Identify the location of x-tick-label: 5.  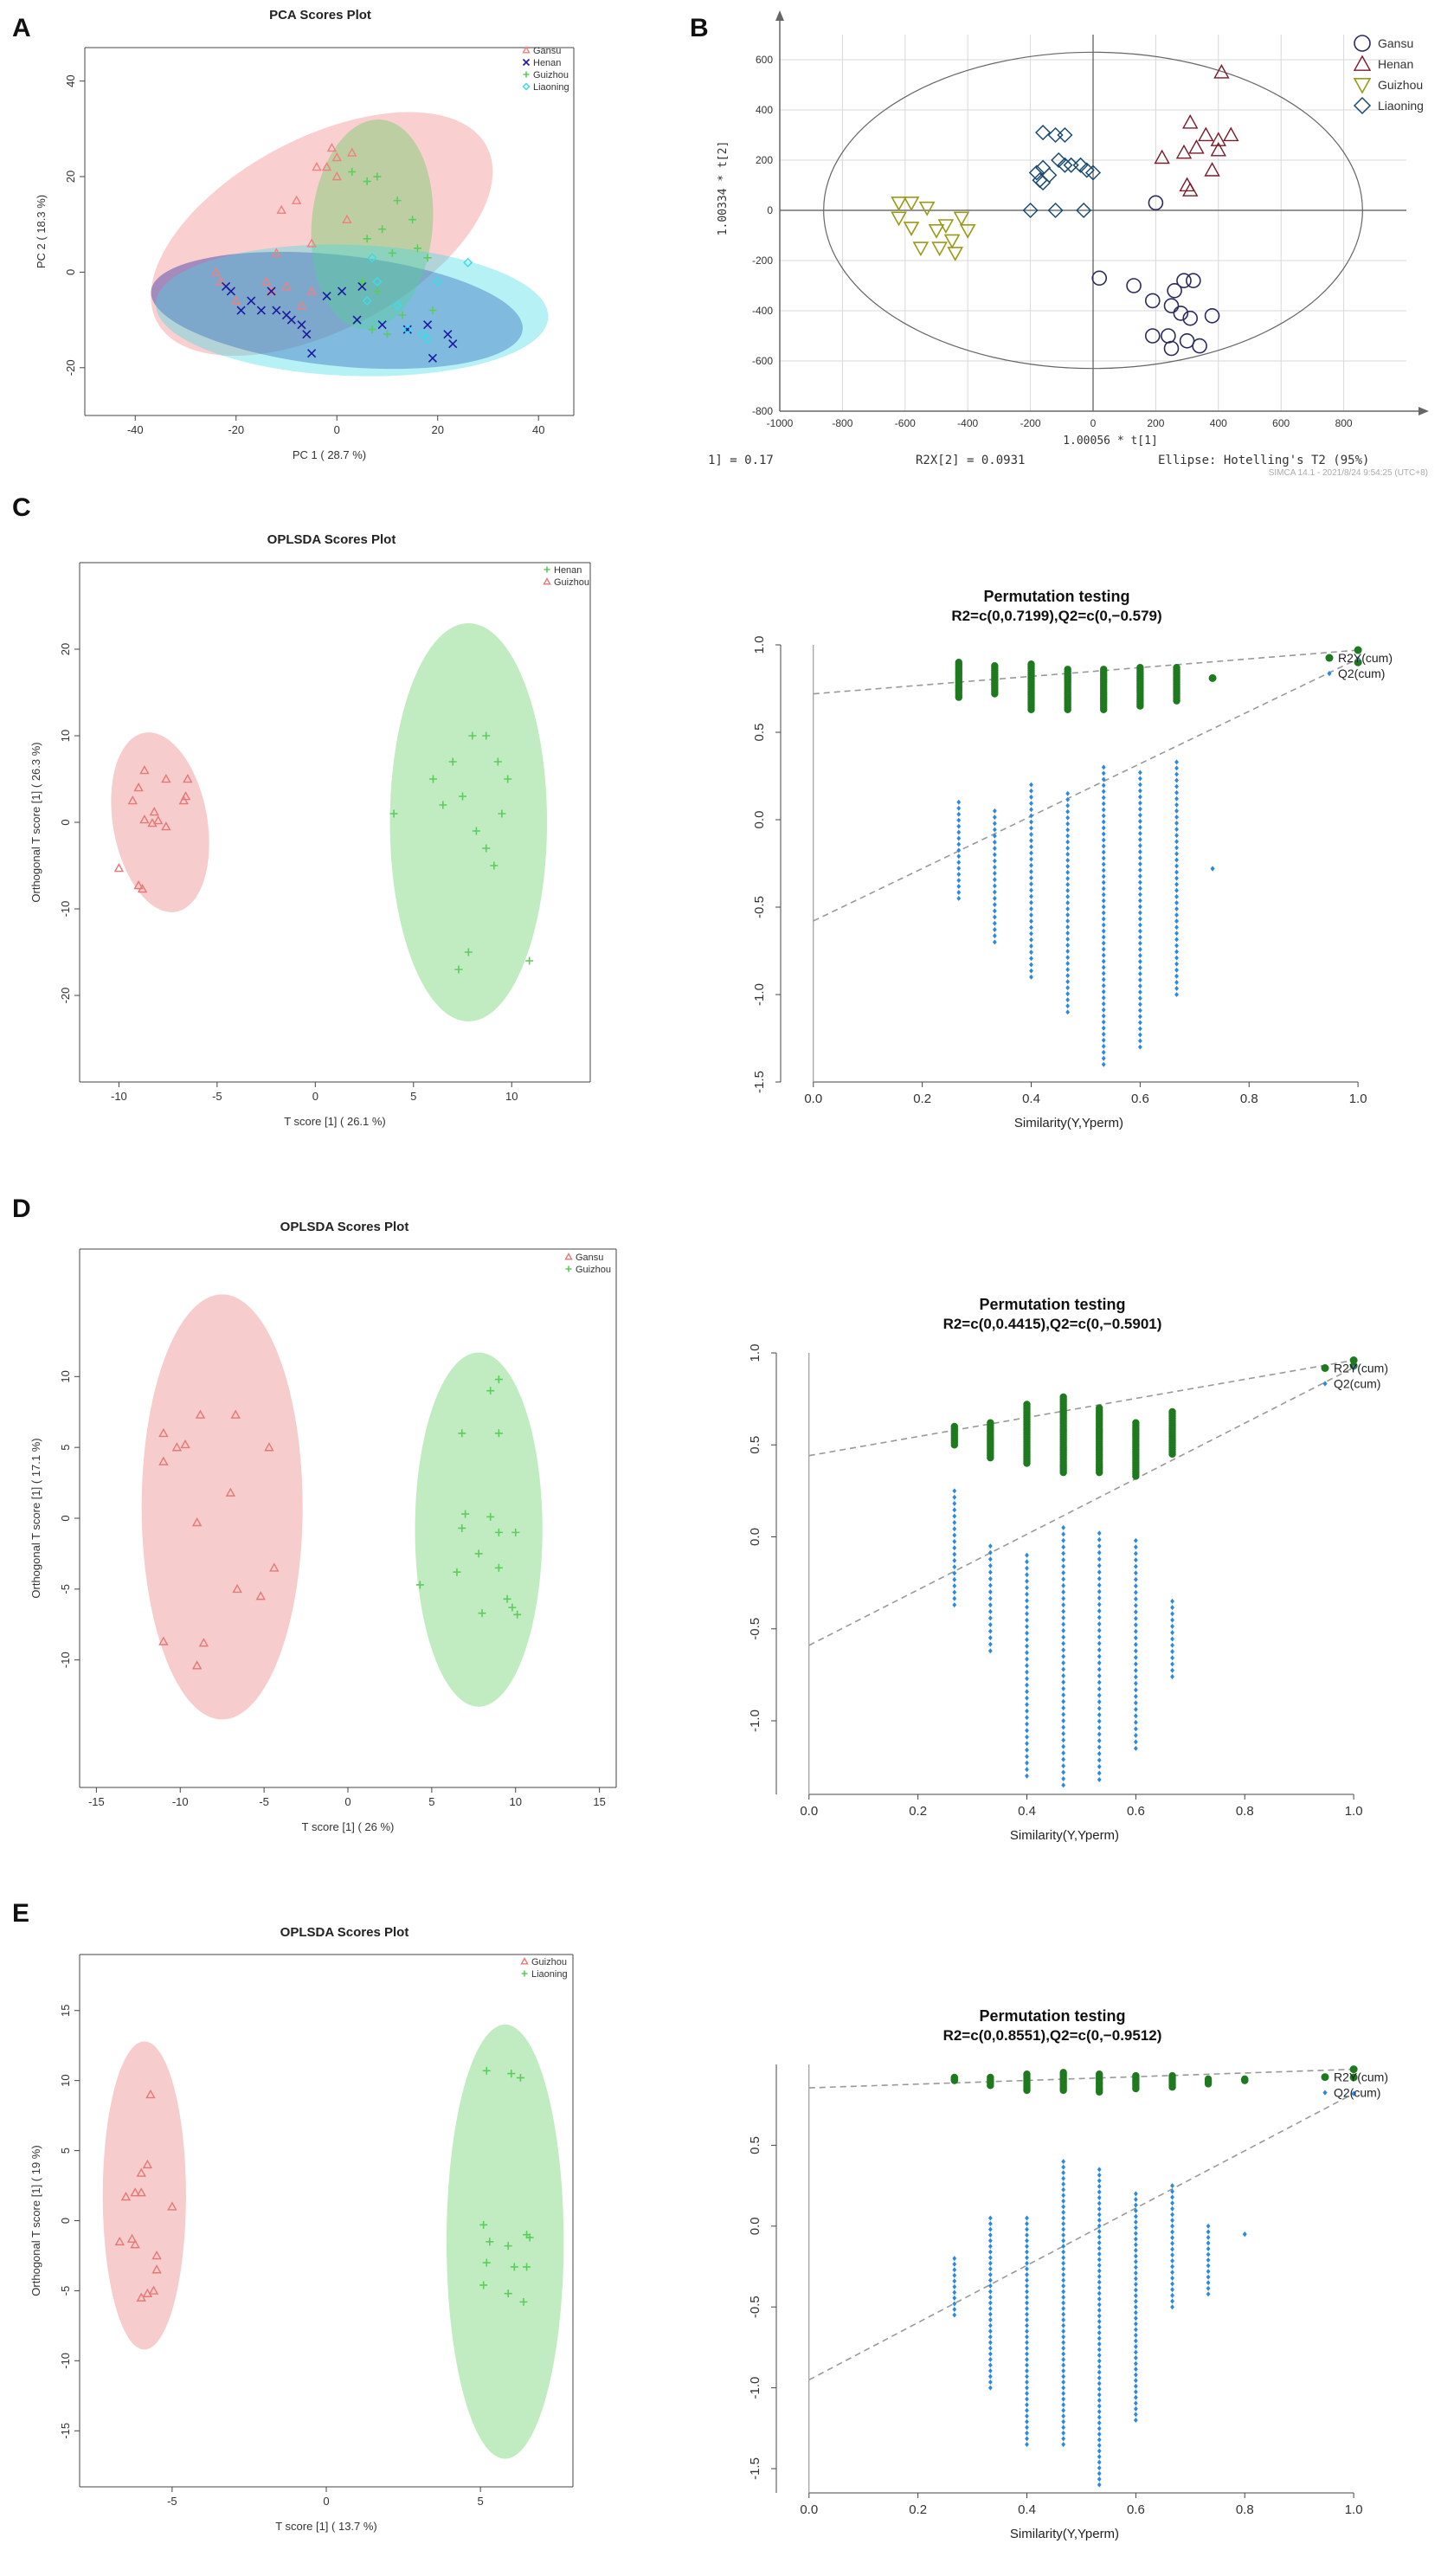
(413, 1096).